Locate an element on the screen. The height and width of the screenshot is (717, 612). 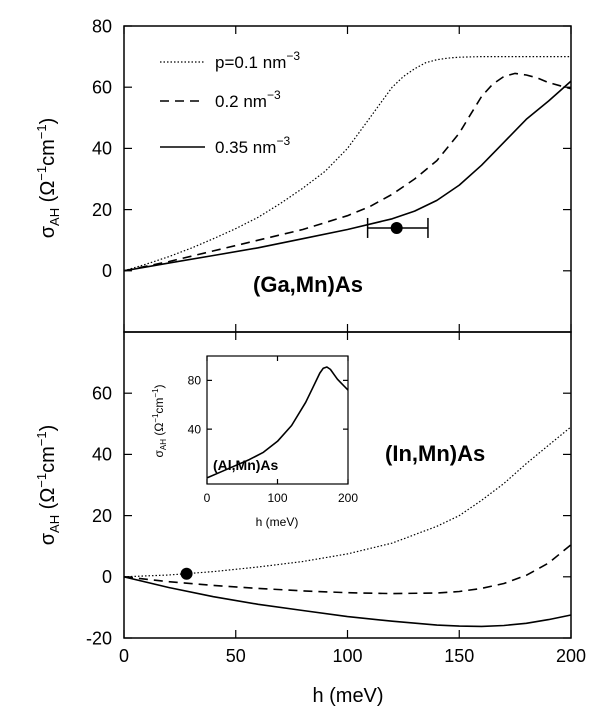
inset-series is located at coordinates (277, 422).